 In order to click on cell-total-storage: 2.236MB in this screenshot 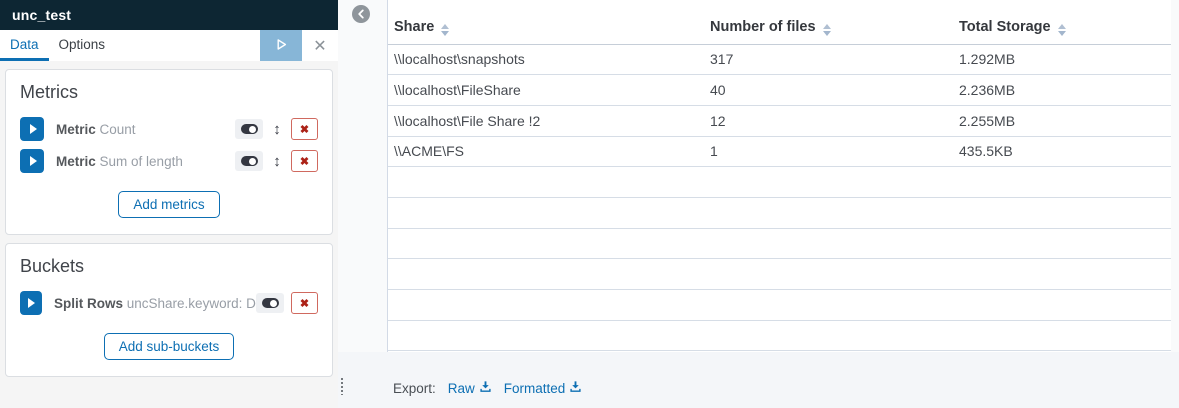, I will do `click(1062, 90)`.